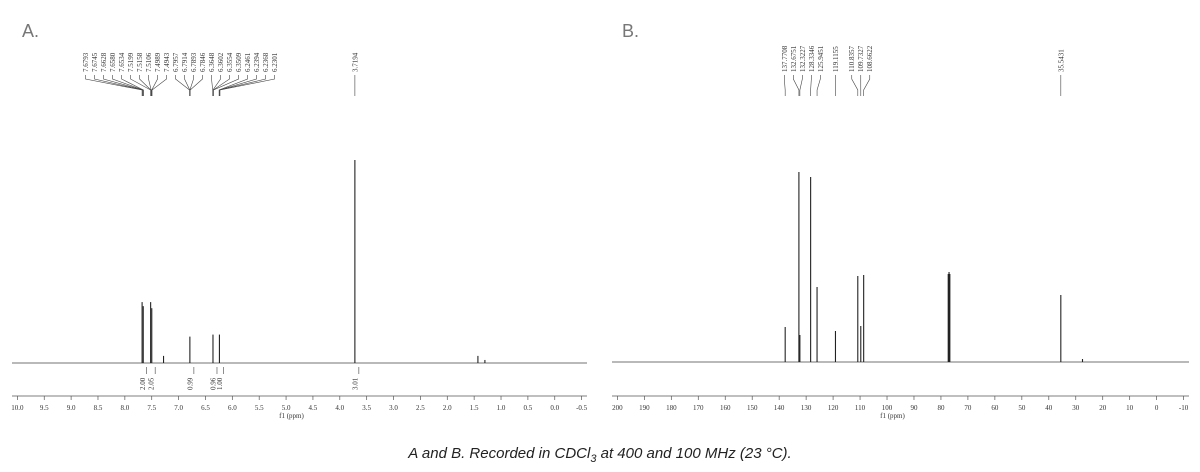 Image resolution: width=1200 pixels, height=472 pixels. I want to click on shift-label: 6.3554, so click(230, 62).